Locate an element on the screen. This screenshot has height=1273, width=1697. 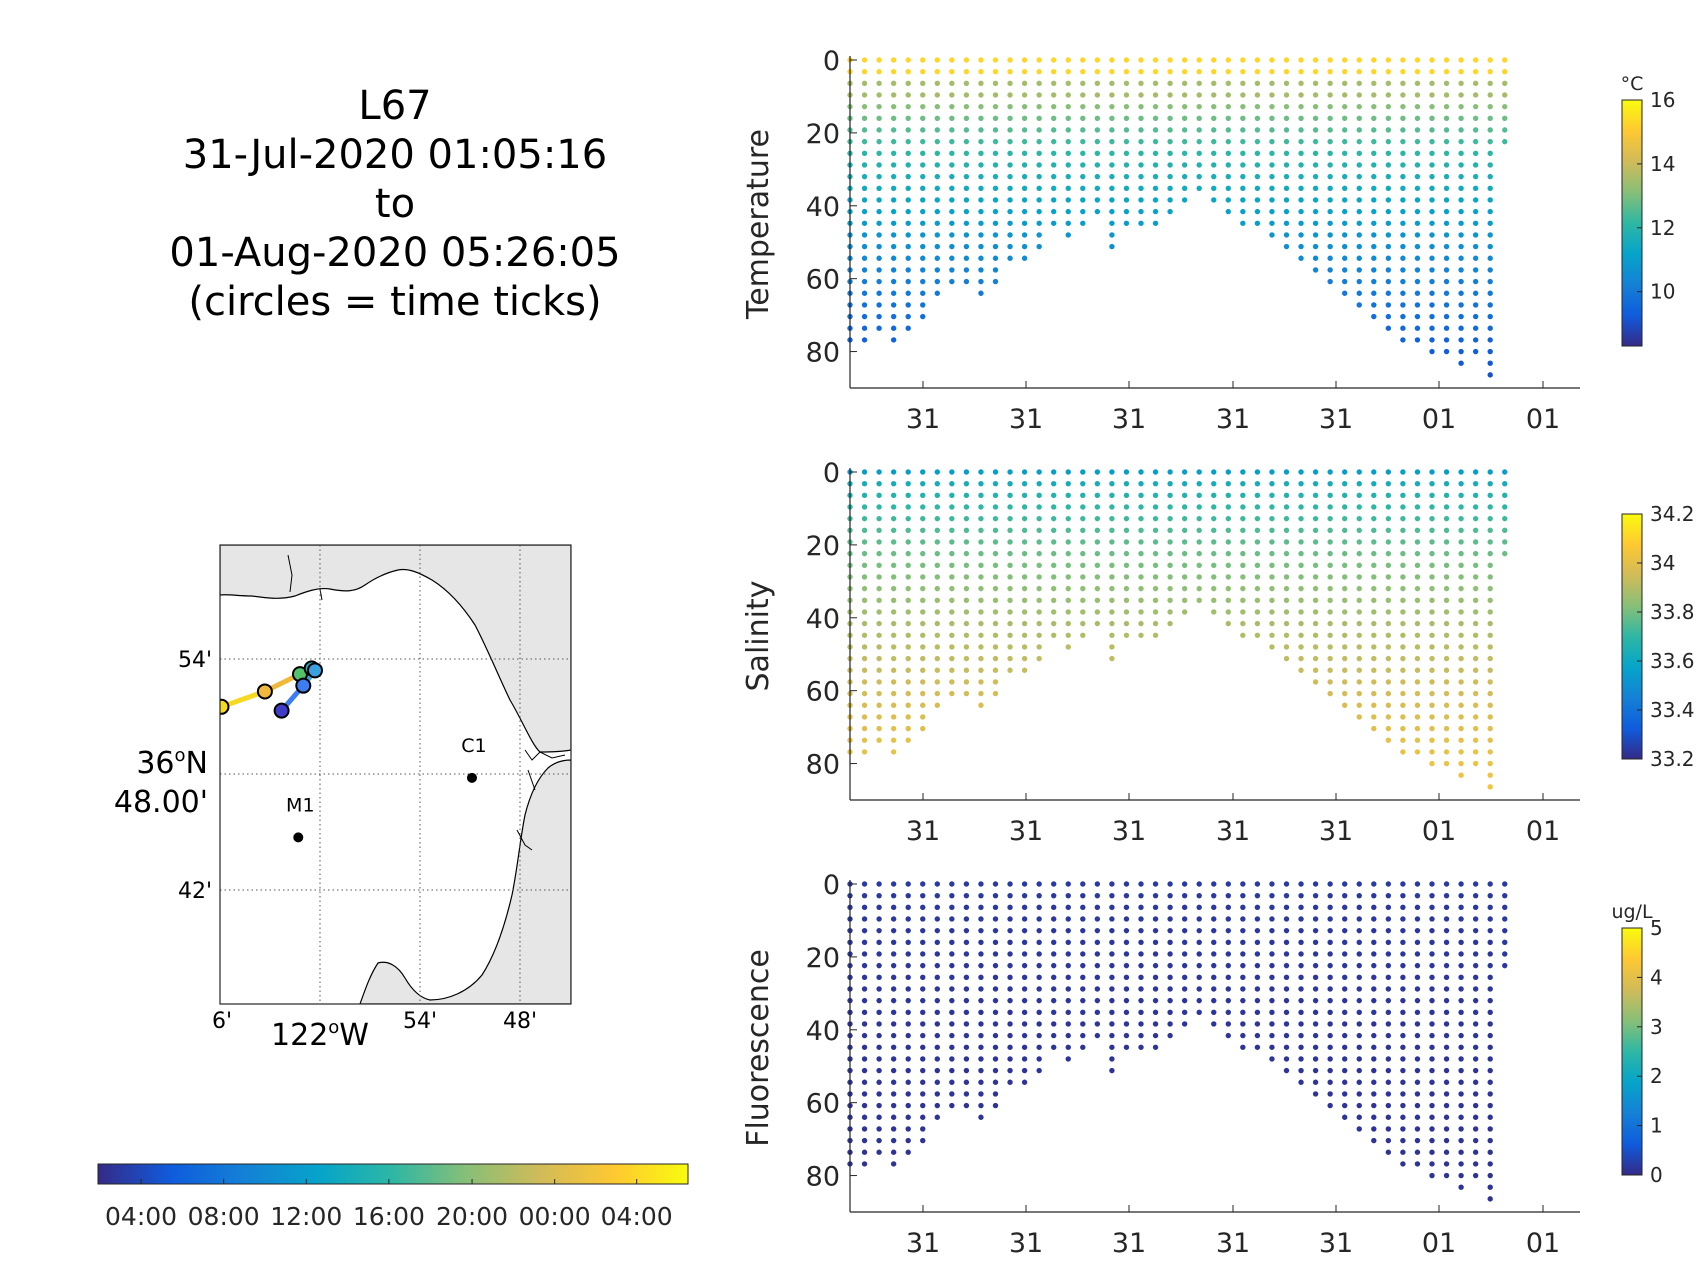
lon-hemisphere: W is located at coordinates (354, 1035).